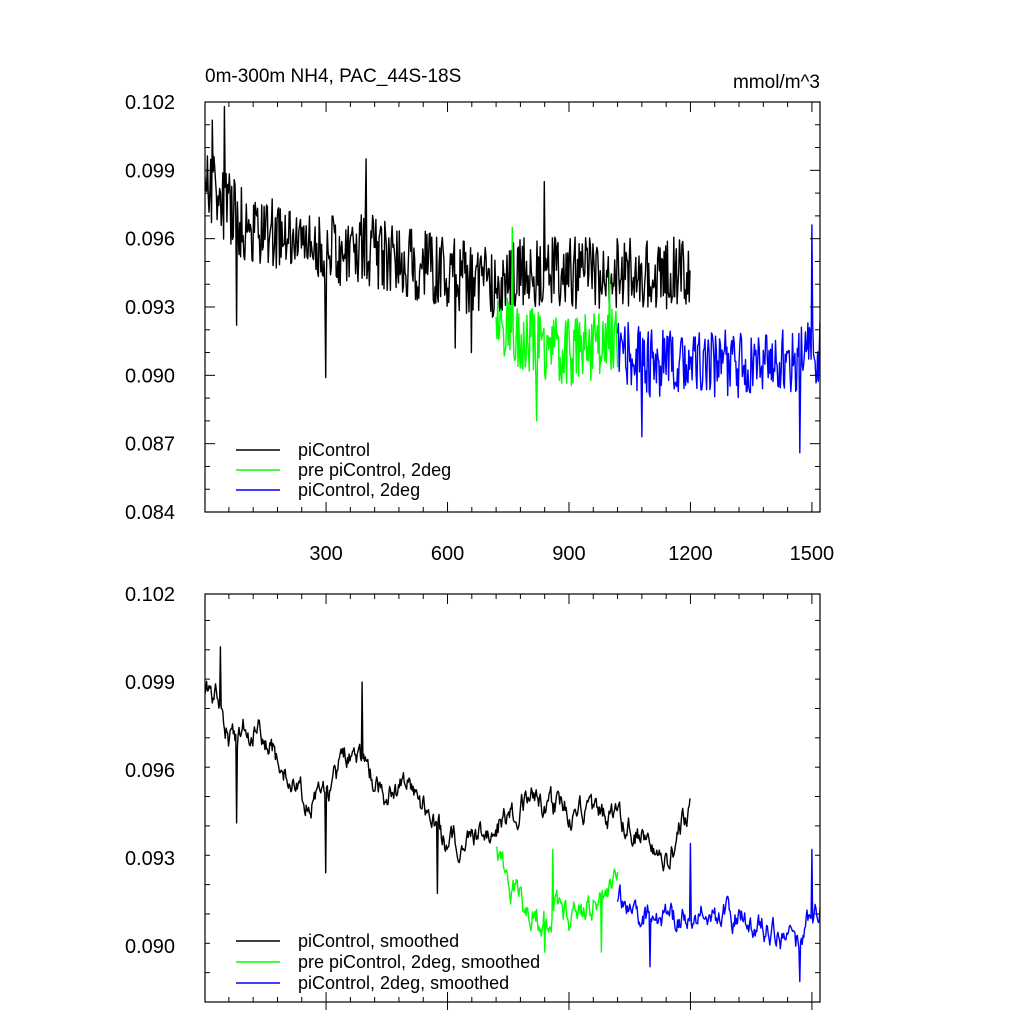 Image resolution: width=1024 pixels, height=1029 pixels. I want to click on units-label: mmol/m^3, so click(776, 82).